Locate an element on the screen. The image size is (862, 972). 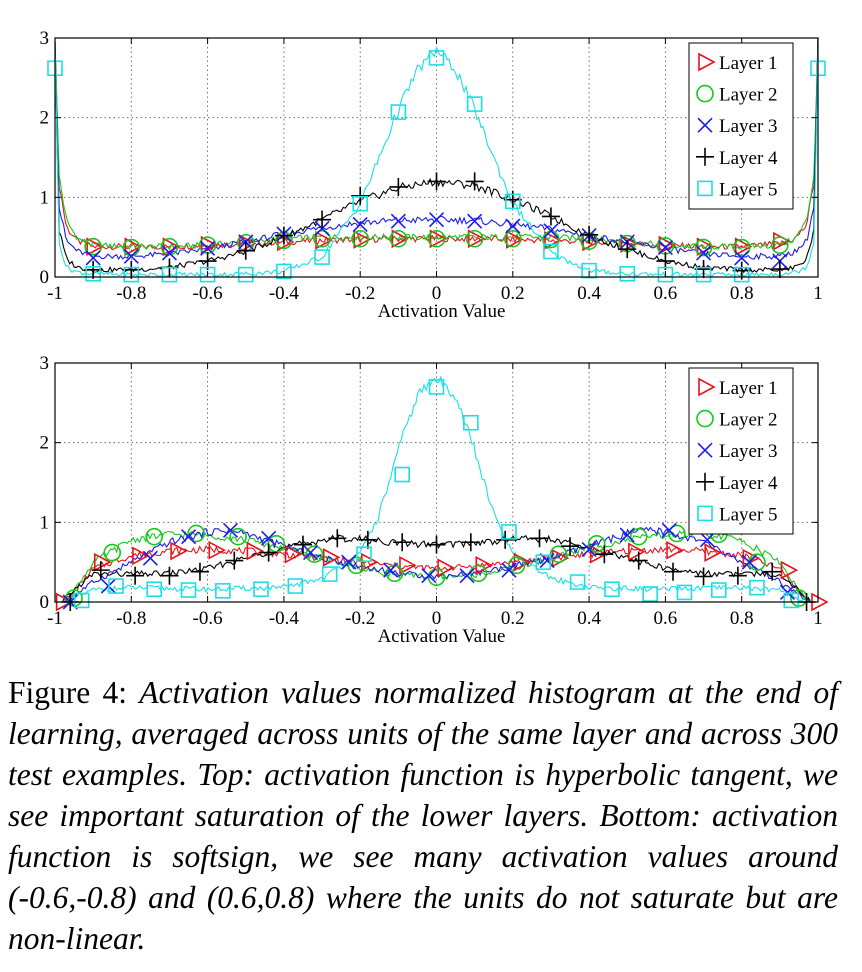
x-tick-label: -0.4 is located at coordinates (284, 618).